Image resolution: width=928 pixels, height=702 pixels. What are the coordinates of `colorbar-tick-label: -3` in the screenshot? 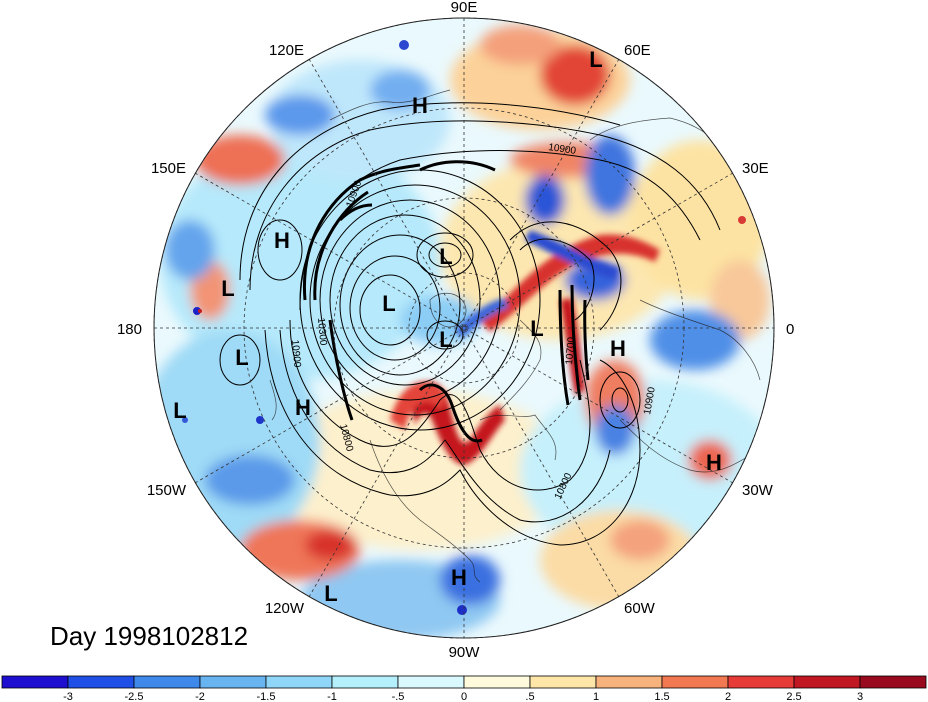 It's located at (68, 696).